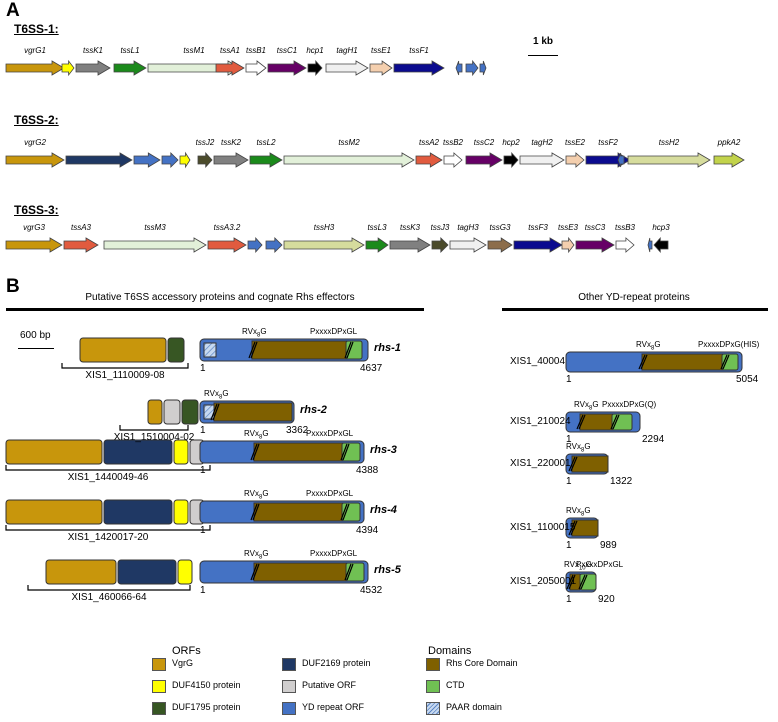 The image size is (778, 722). What do you see at coordinates (595, 245) in the screenshot?
I see `tssC3-gene-arrow` at bounding box center [595, 245].